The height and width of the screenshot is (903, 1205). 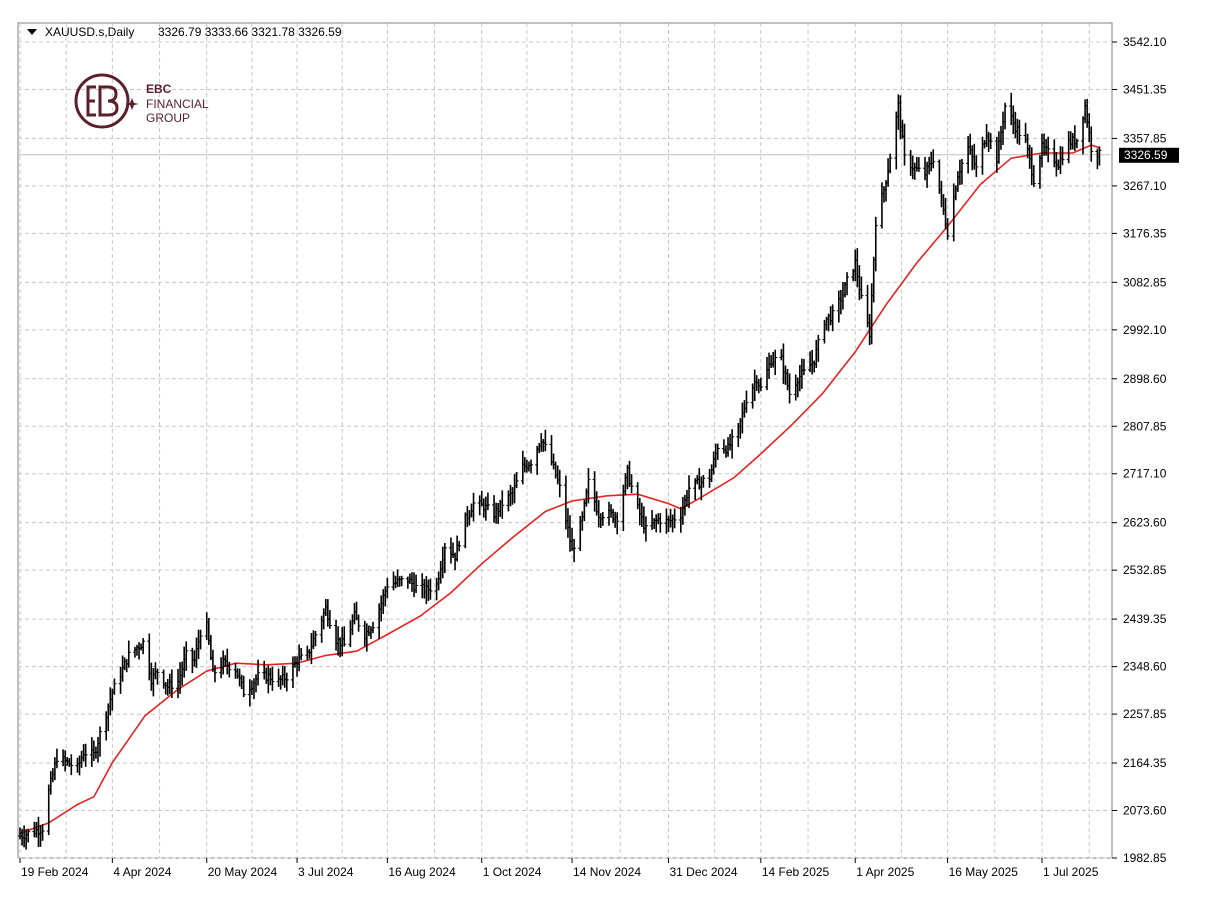 What do you see at coordinates (1071, 872) in the screenshot?
I see `x-tick-label: 1 Jul 2025` at bounding box center [1071, 872].